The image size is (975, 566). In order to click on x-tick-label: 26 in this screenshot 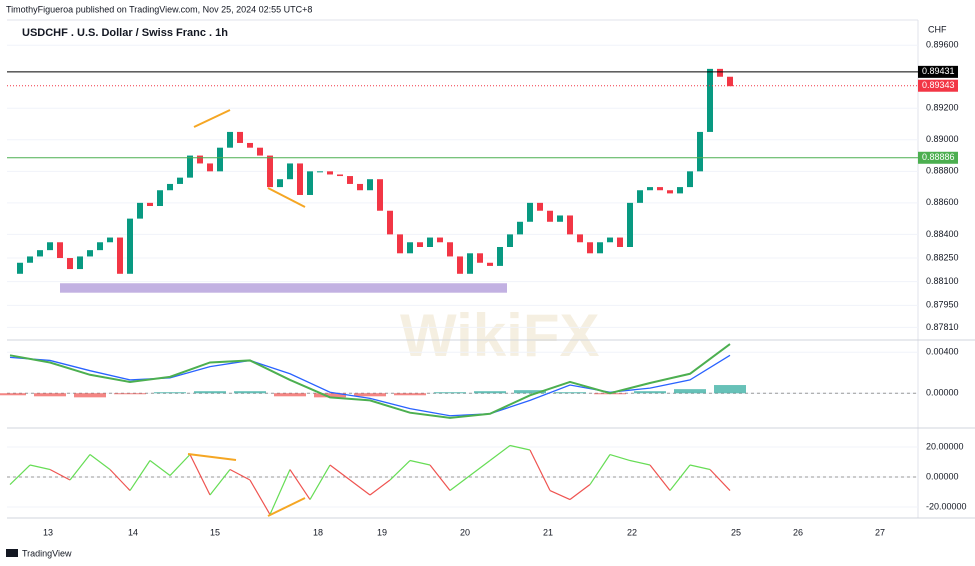, I will do `click(798, 532)`.